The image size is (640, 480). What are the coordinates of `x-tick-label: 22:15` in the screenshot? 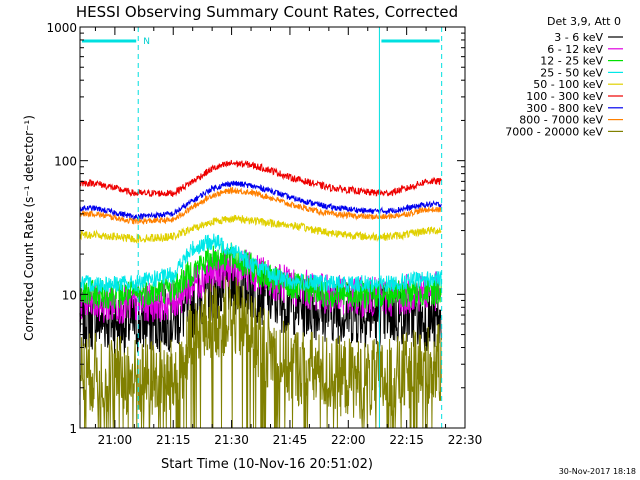 It's located at (406, 440).